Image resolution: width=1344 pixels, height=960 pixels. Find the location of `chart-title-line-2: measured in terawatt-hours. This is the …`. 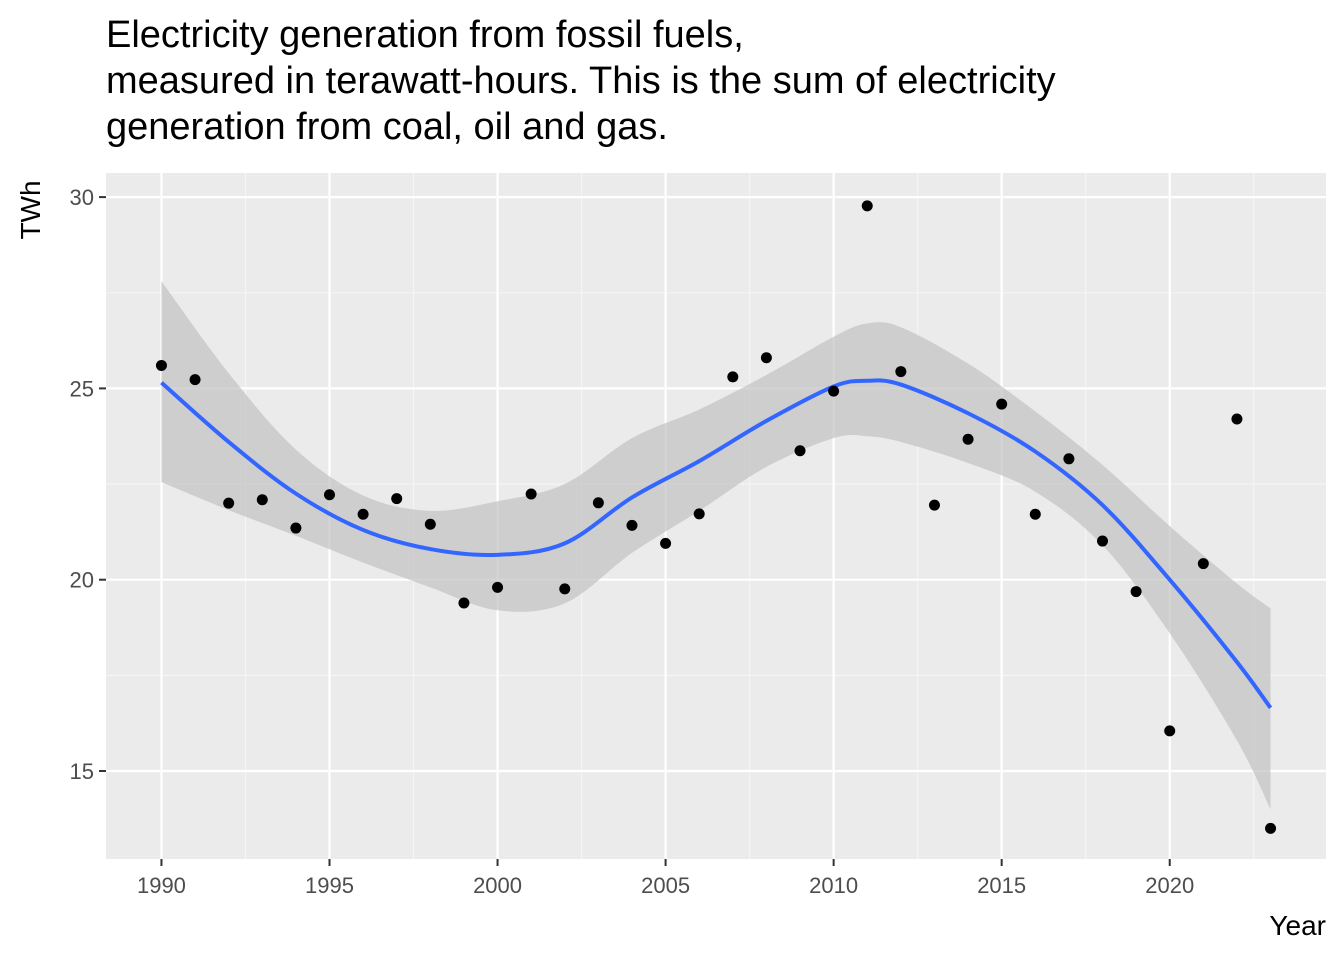

chart-title-line-2: measured in terawatt-hours. This is the … is located at coordinates (581, 81).